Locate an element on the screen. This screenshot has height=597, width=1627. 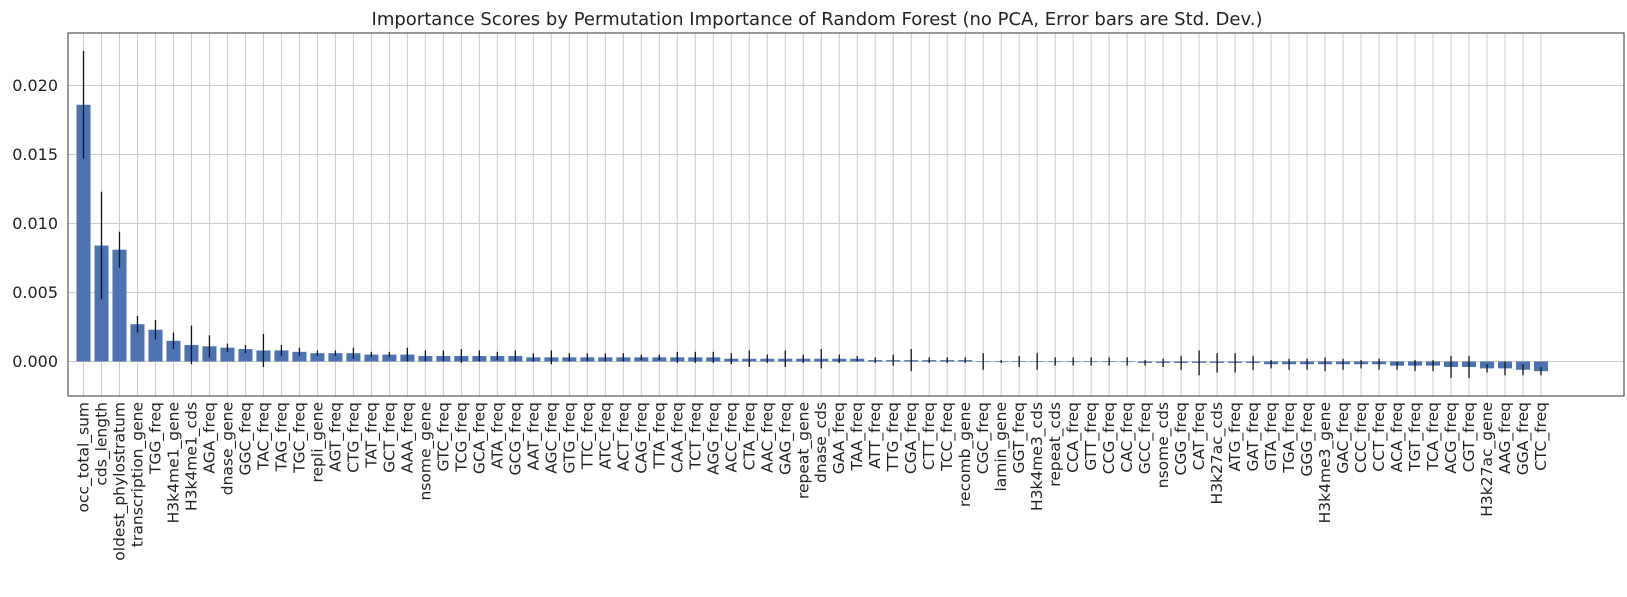
y-tick-label: 0.005 is located at coordinates (35, 292).